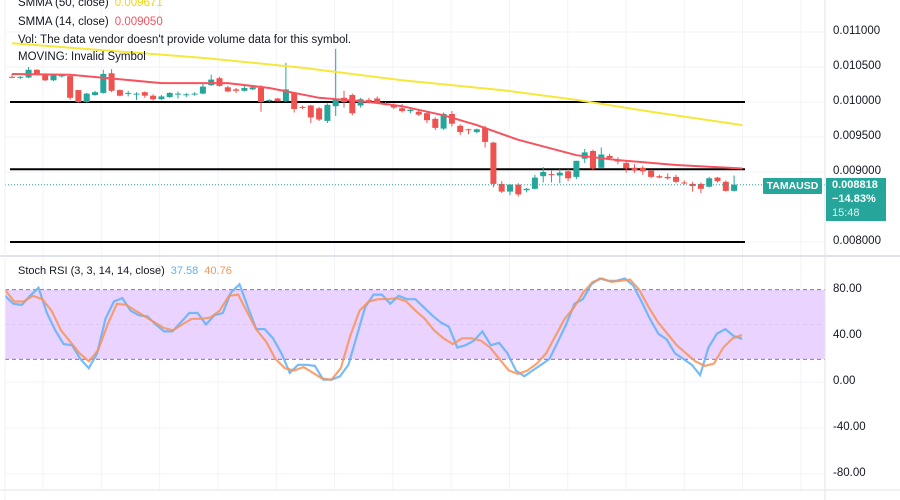 The image size is (900, 500). Describe the element at coordinates (138, 22) in the screenshot. I see `legend-value: 0.009050` at that location.